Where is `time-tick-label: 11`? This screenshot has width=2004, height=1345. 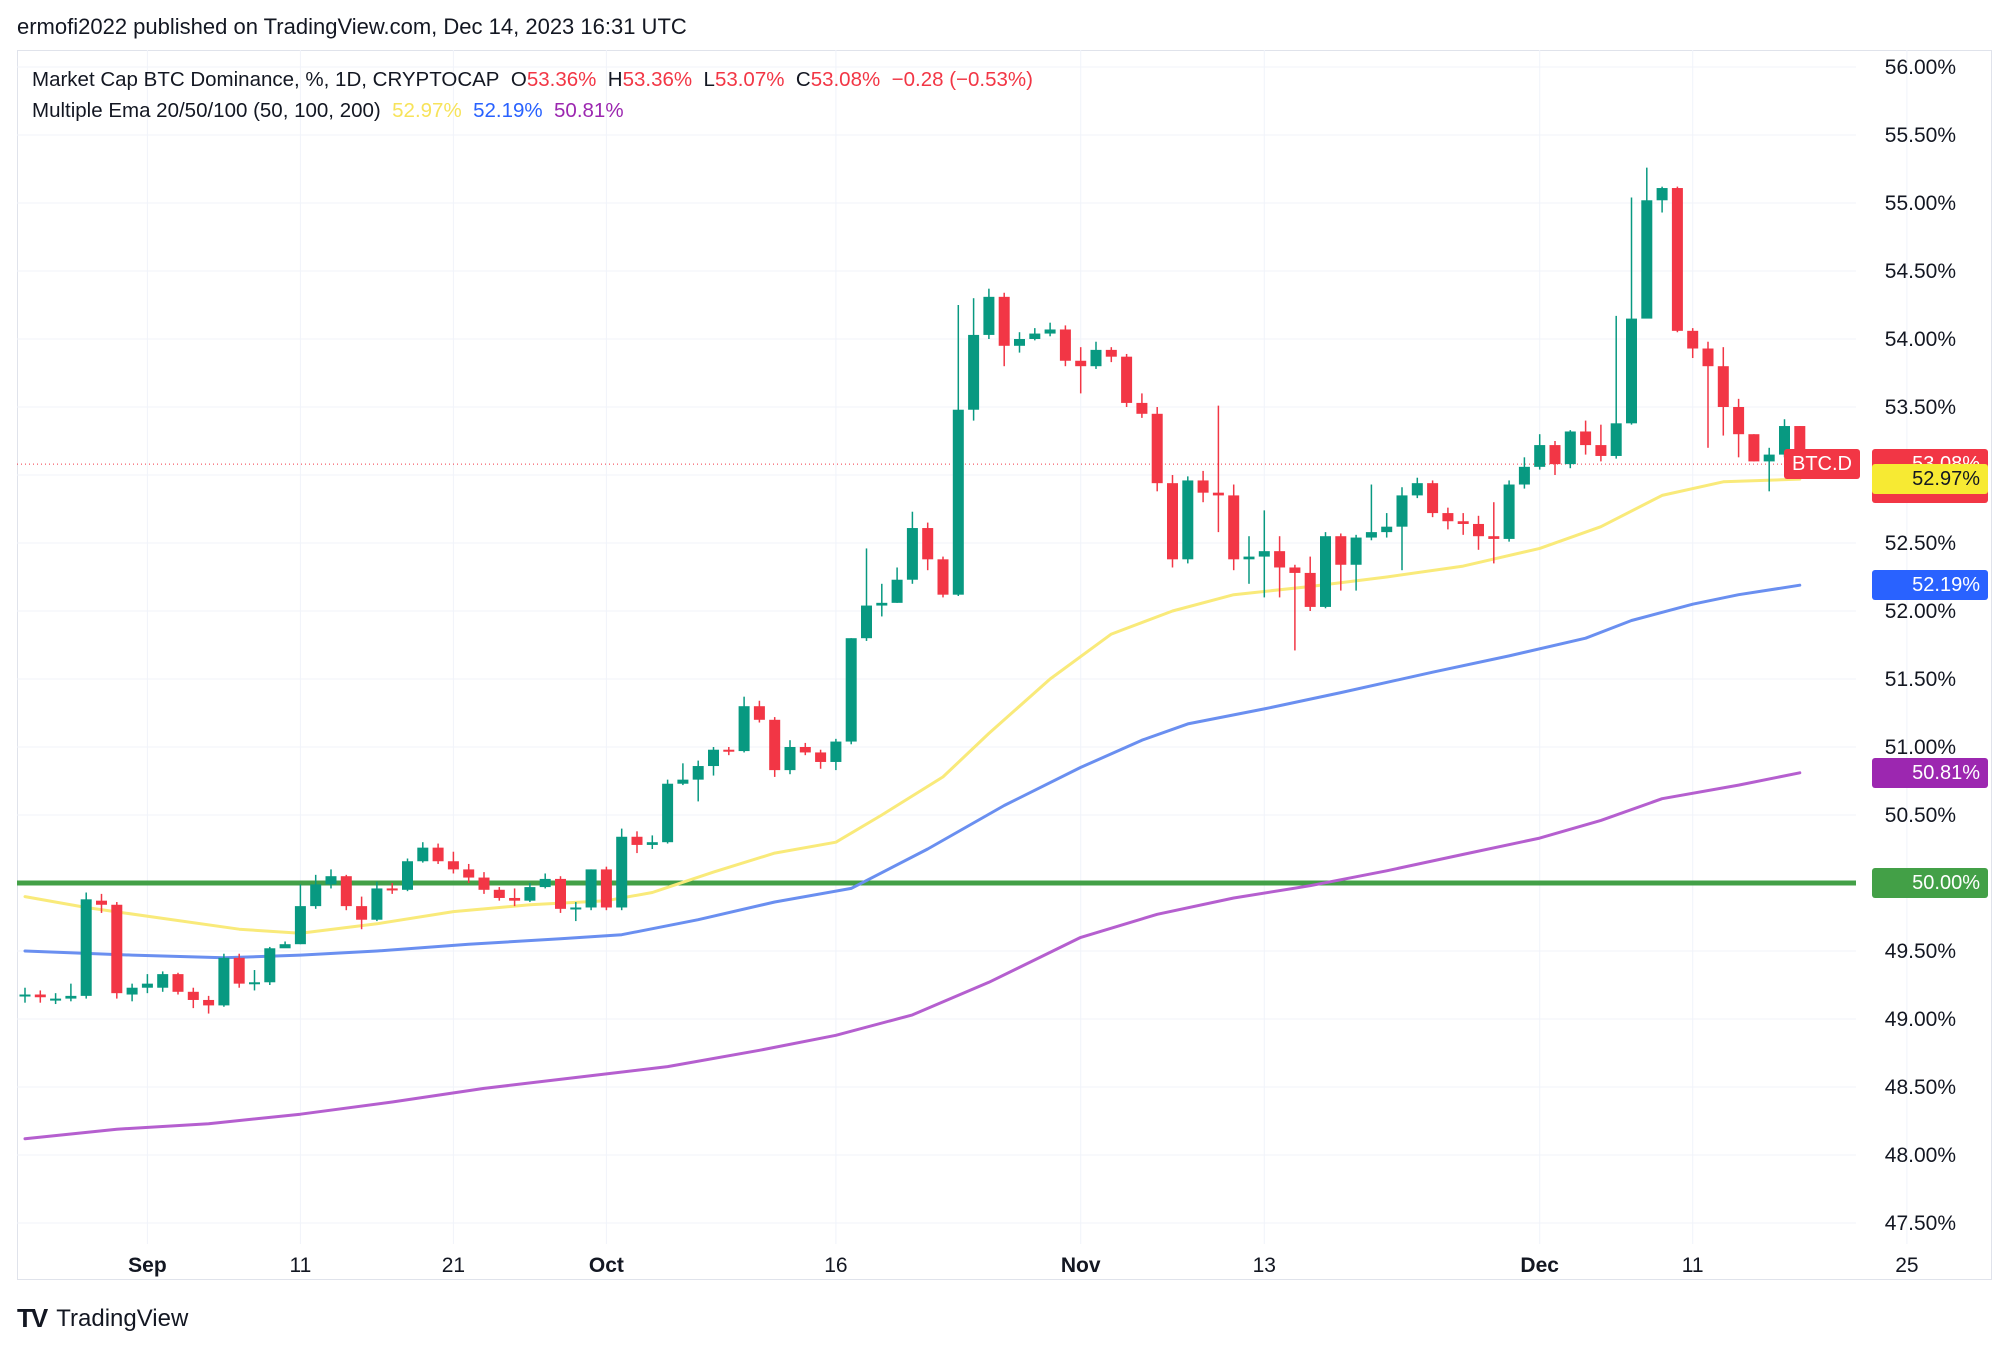
time-tick-label: 11 is located at coordinates (1693, 1265).